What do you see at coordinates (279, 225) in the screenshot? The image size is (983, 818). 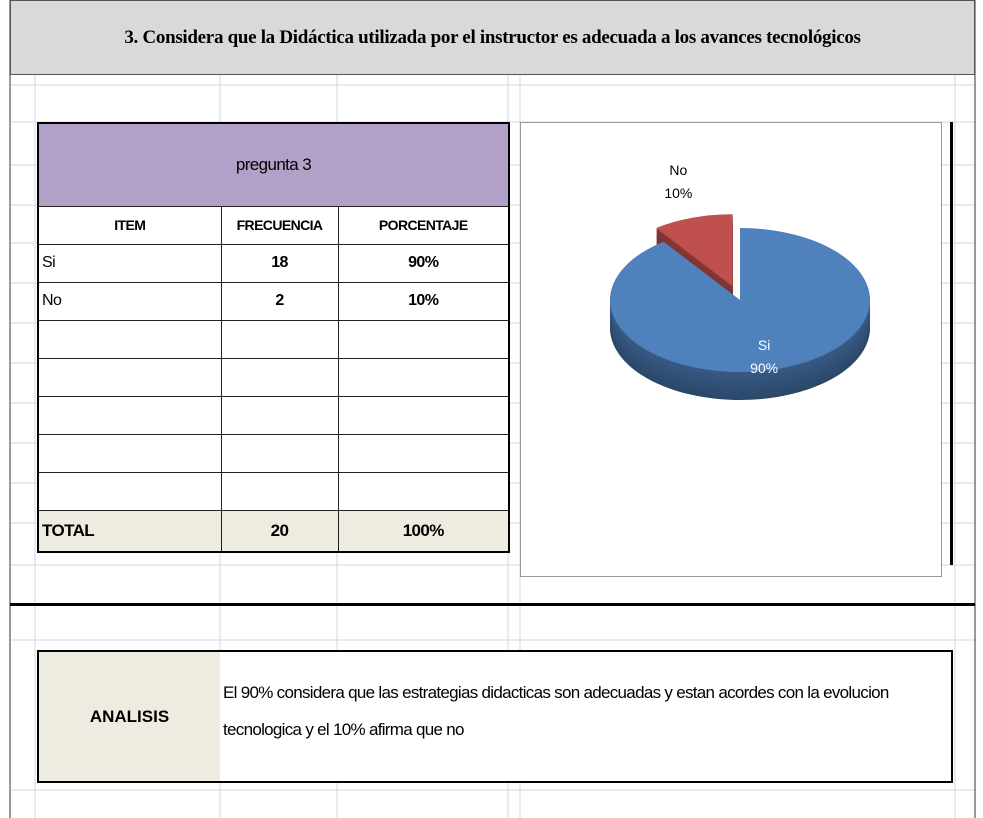 I see `column-header: FRECUENCIA` at bounding box center [279, 225].